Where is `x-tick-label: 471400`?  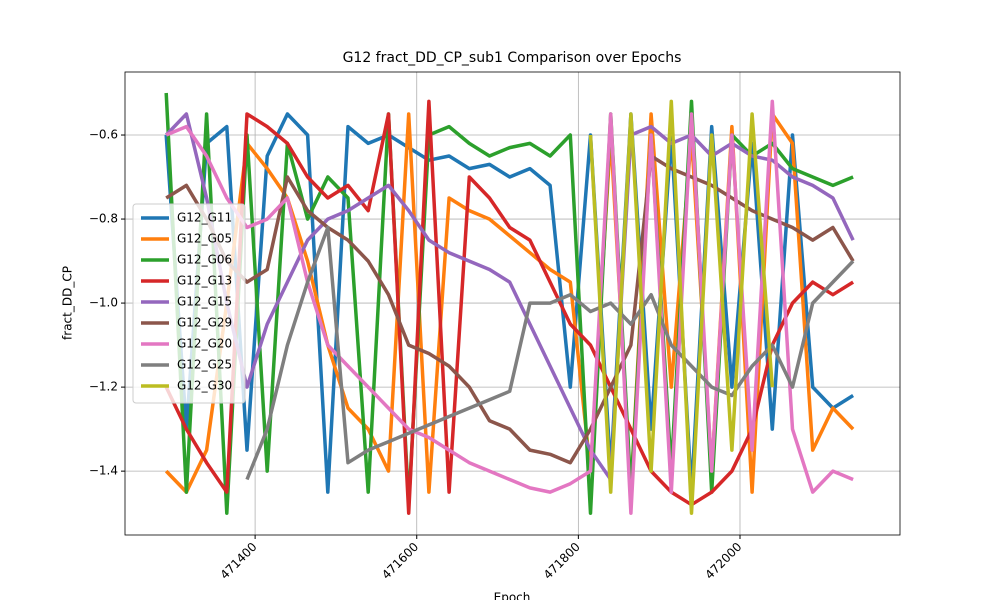 x-tick-label: 471400 is located at coordinates (238, 561).